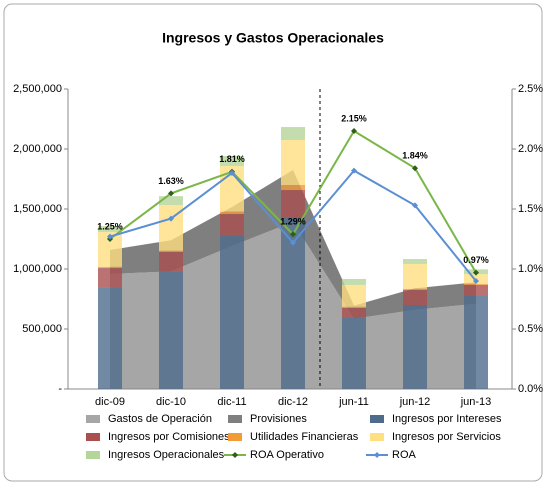  What do you see at coordinates (37, 89) in the screenshot?
I see `y-tick-label: 2,500,000` at bounding box center [37, 89].